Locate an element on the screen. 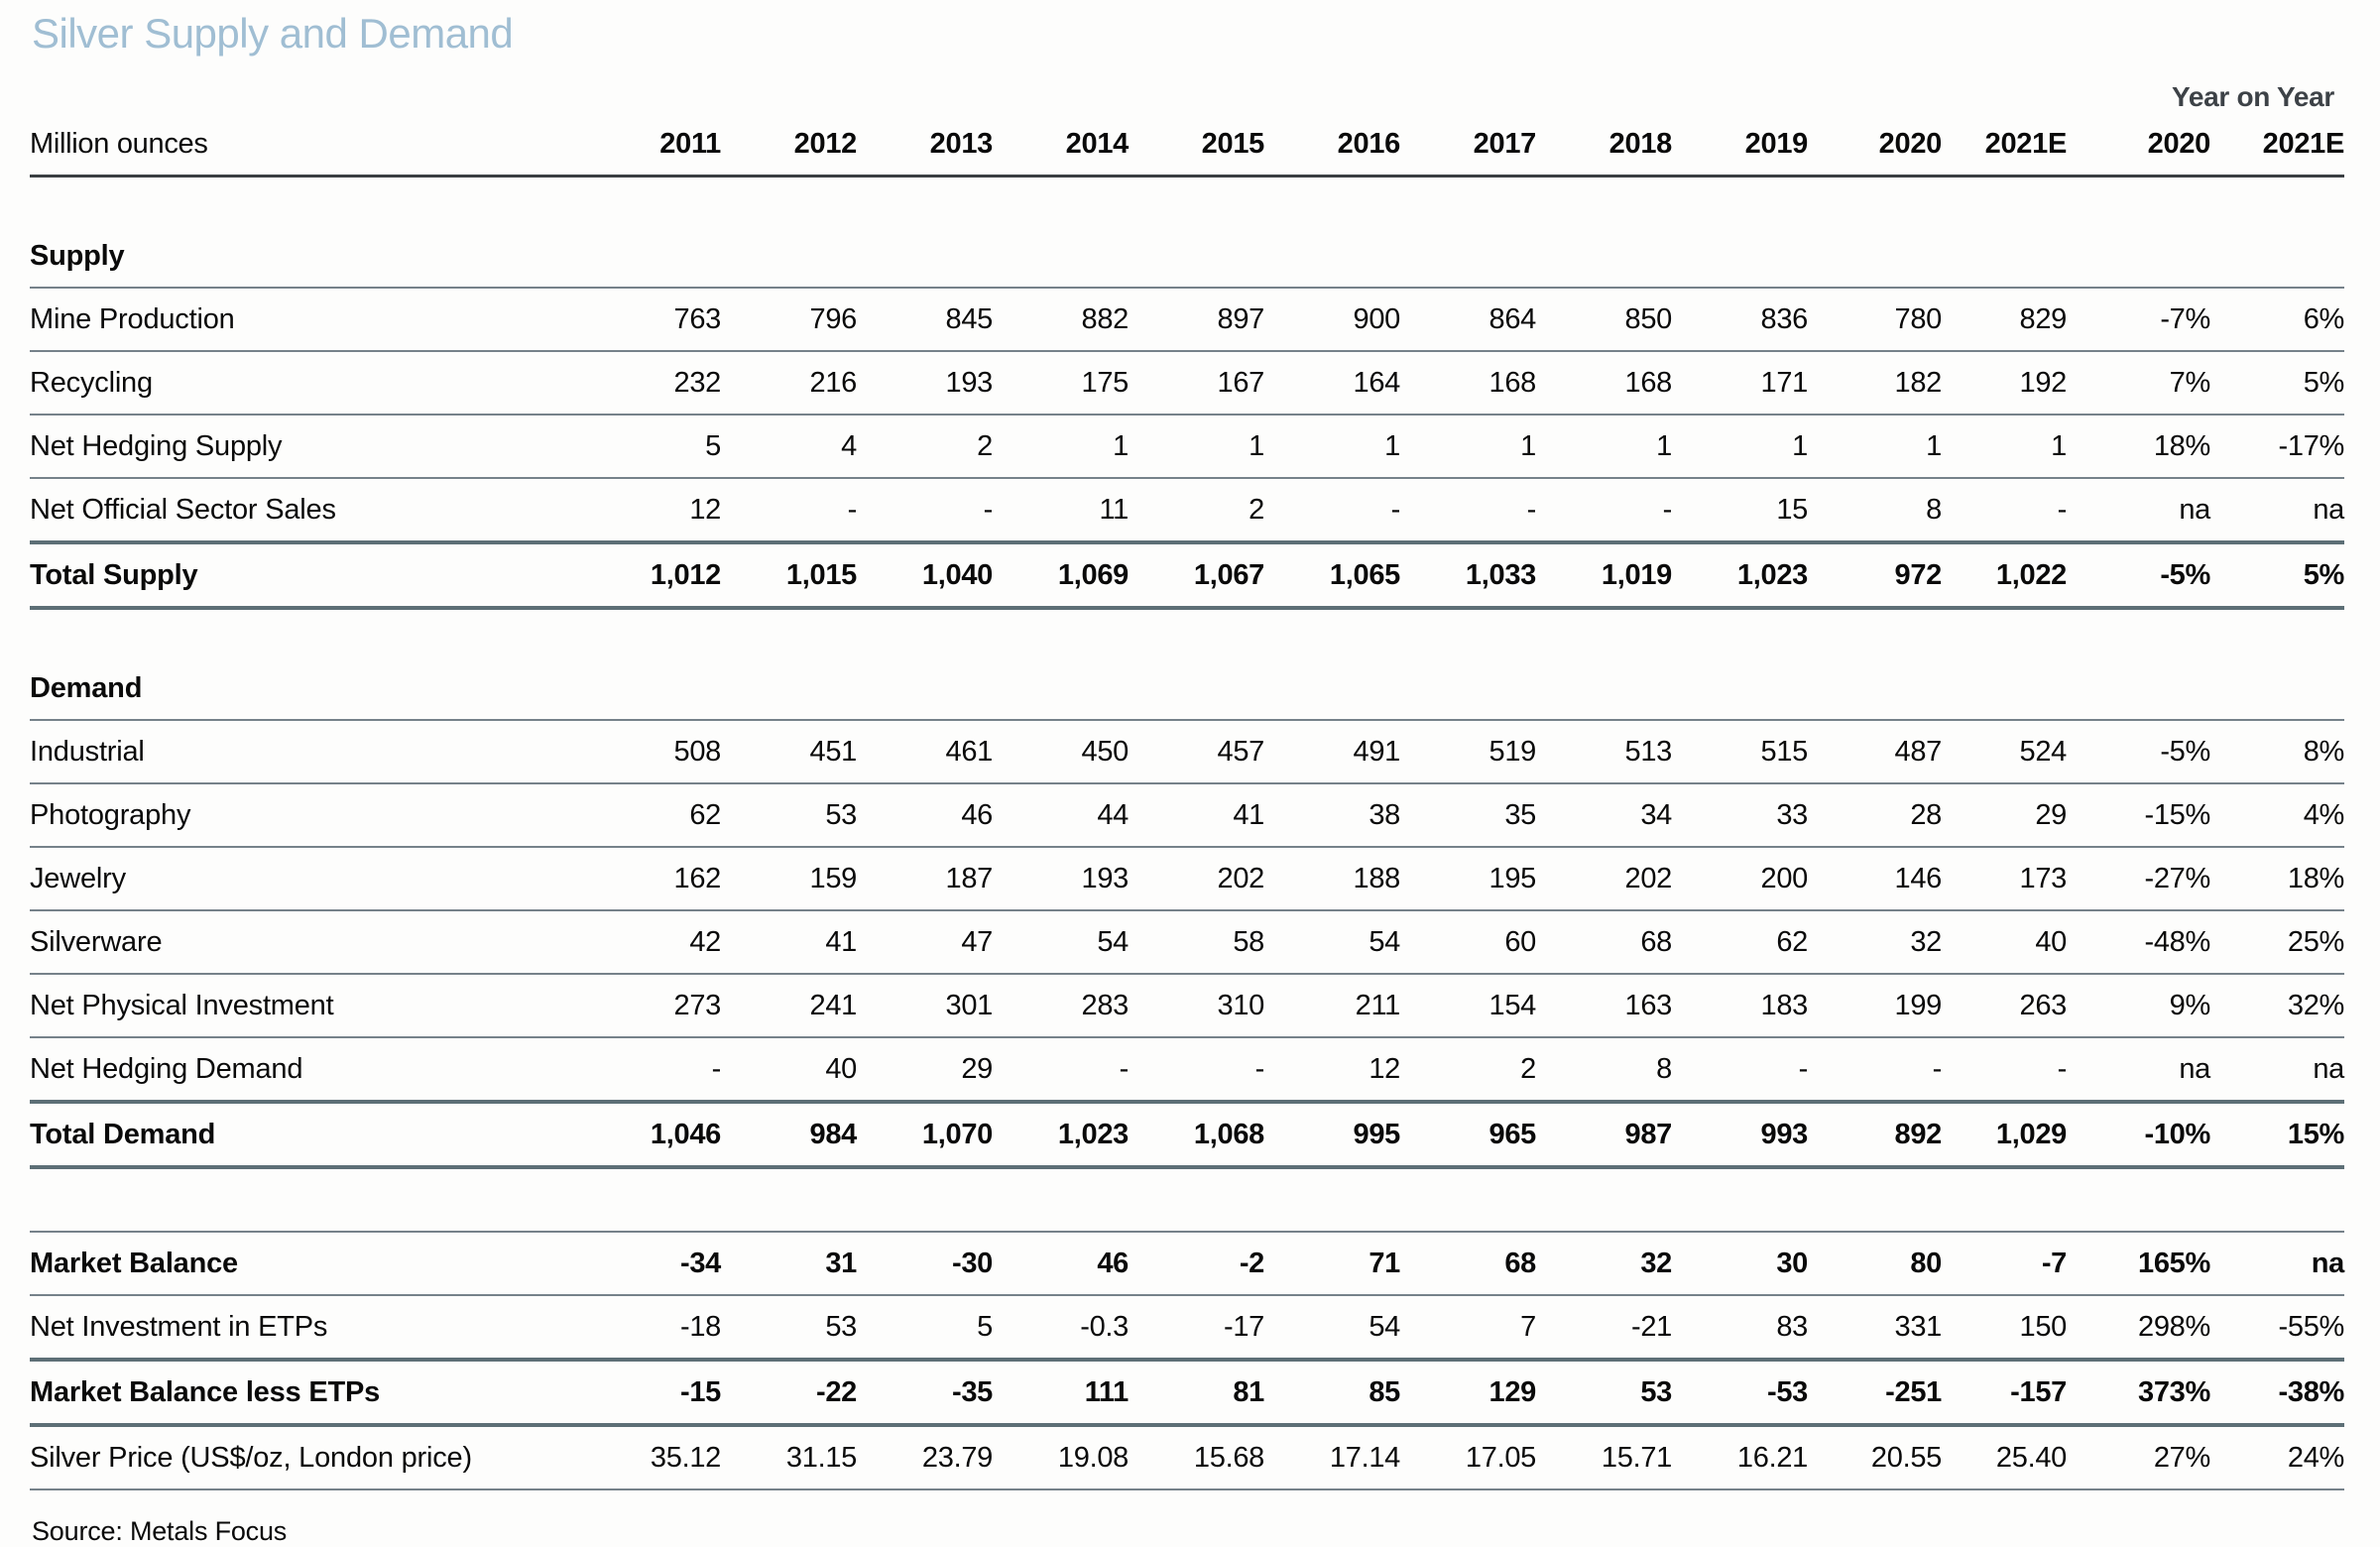  cell: 373% is located at coordinates (2138, 1393).